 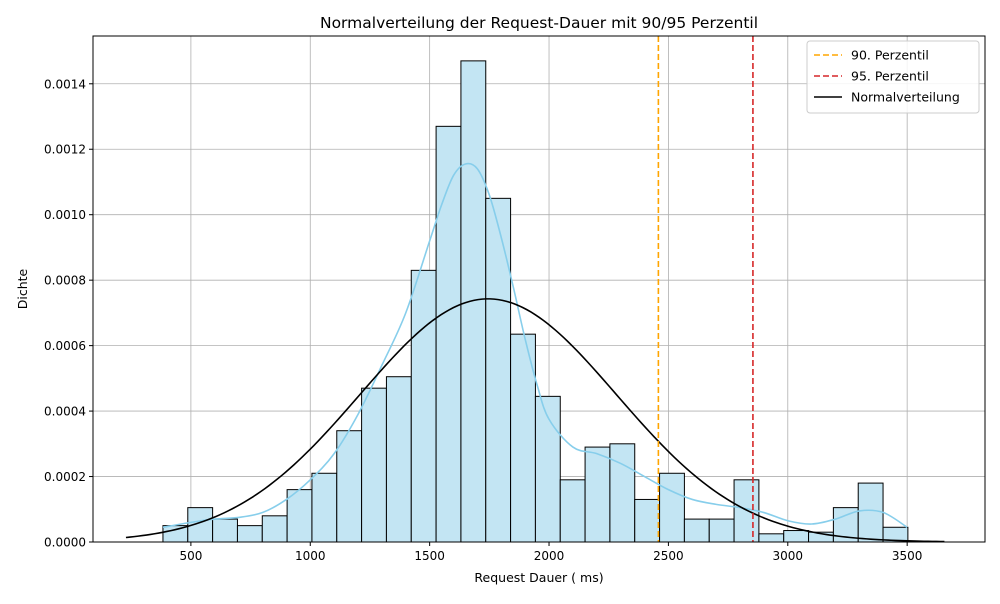 I want to click on y-tick-label: 0.0004, so click(x=65, y=412).